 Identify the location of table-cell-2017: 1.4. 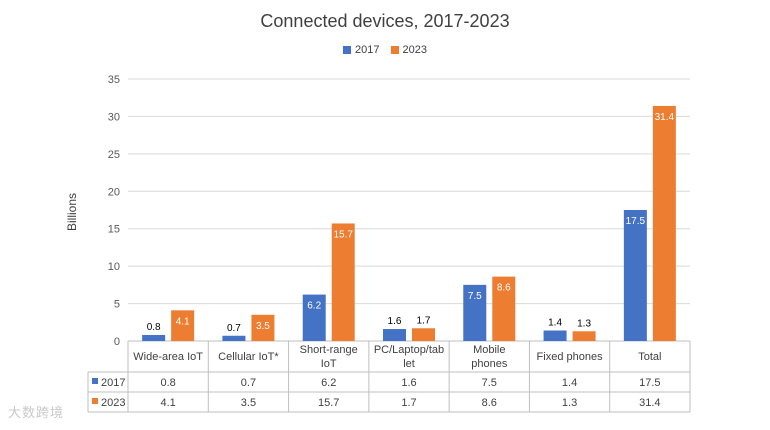
(569, 383).